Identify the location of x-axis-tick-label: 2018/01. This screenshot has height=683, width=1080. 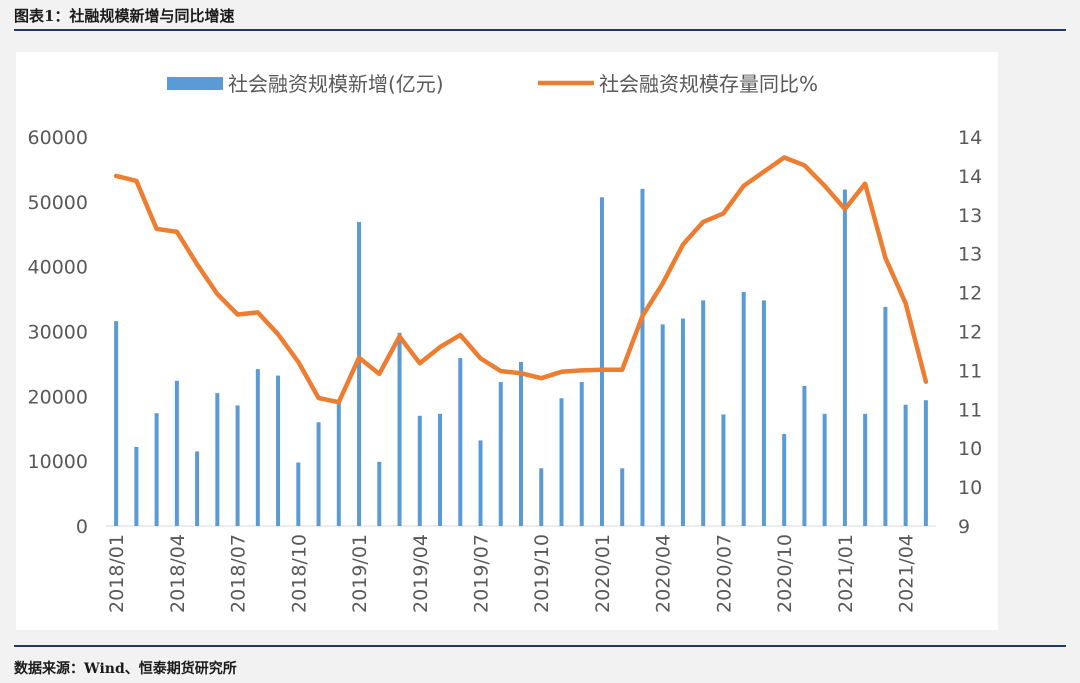
(117, 573).